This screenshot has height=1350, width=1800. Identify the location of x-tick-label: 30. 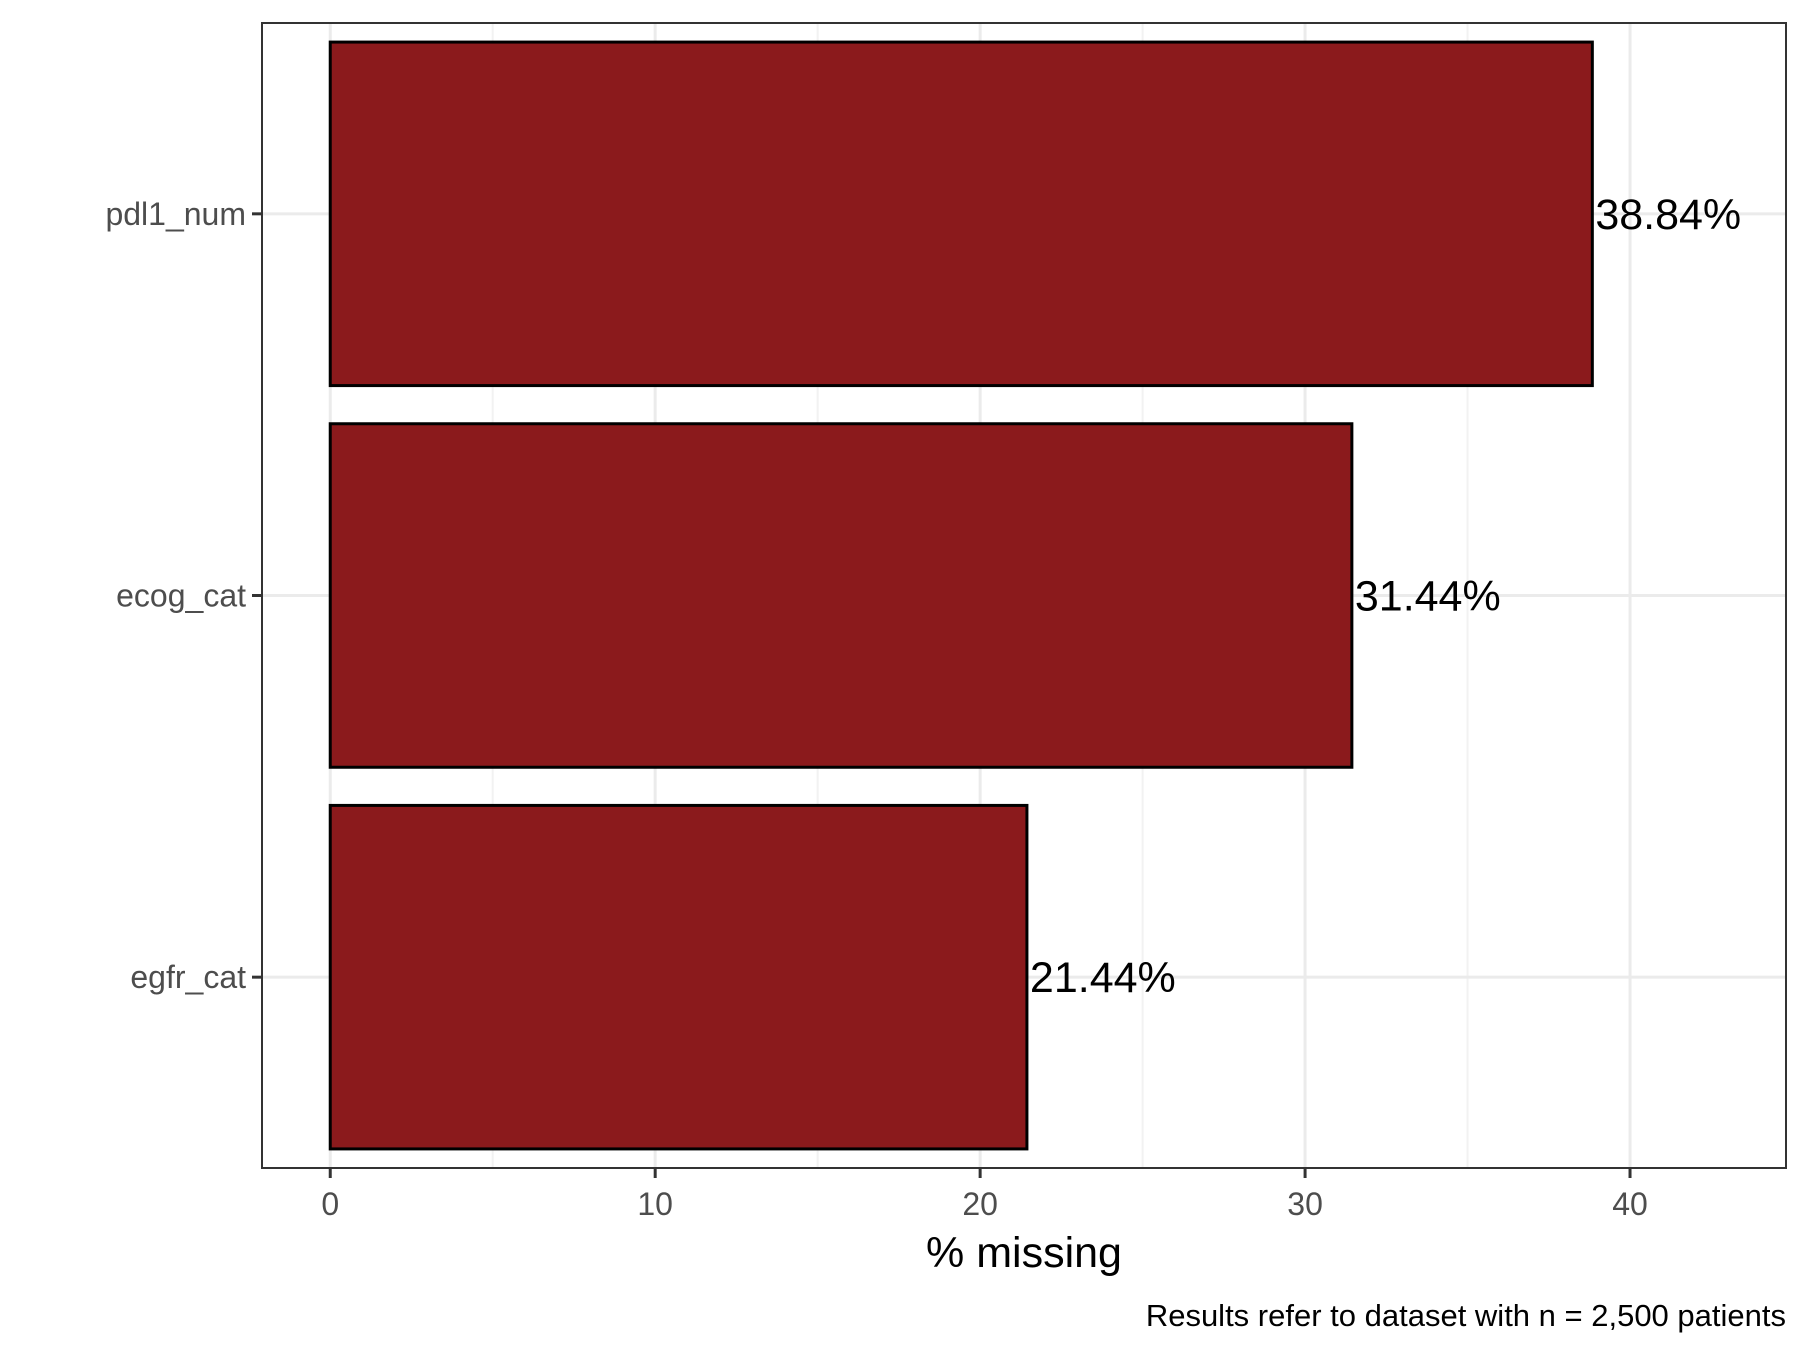
(1305, 1204).